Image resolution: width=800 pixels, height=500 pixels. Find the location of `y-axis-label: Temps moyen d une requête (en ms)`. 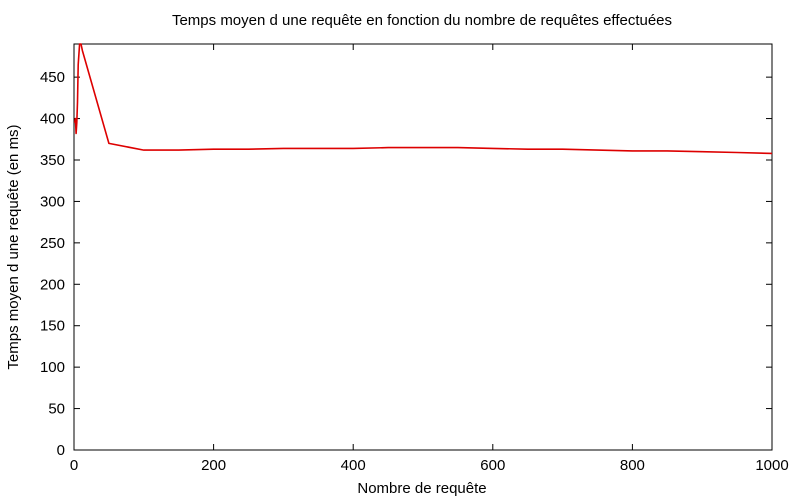

y-axis-label: Temps moyen d une requête (en ms) is located at coordinates (13, 246).